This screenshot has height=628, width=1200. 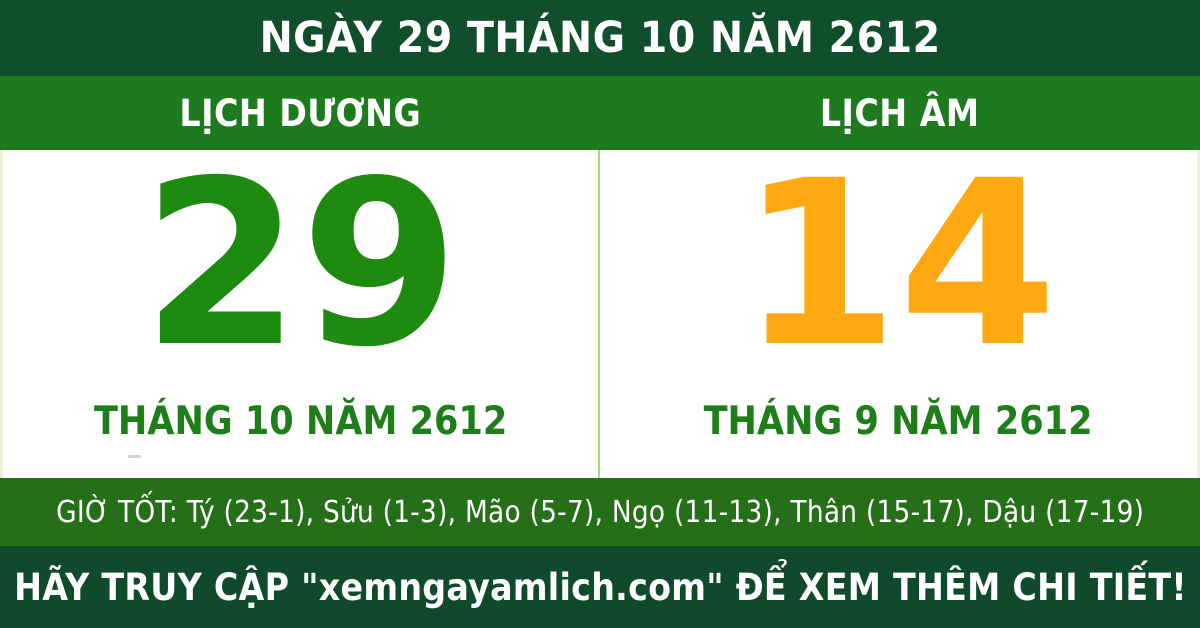 What do you see at coordinates (898, 264) in the screenshot?
I see `lunar-day-number: 14` at bounding box center [898, 264].